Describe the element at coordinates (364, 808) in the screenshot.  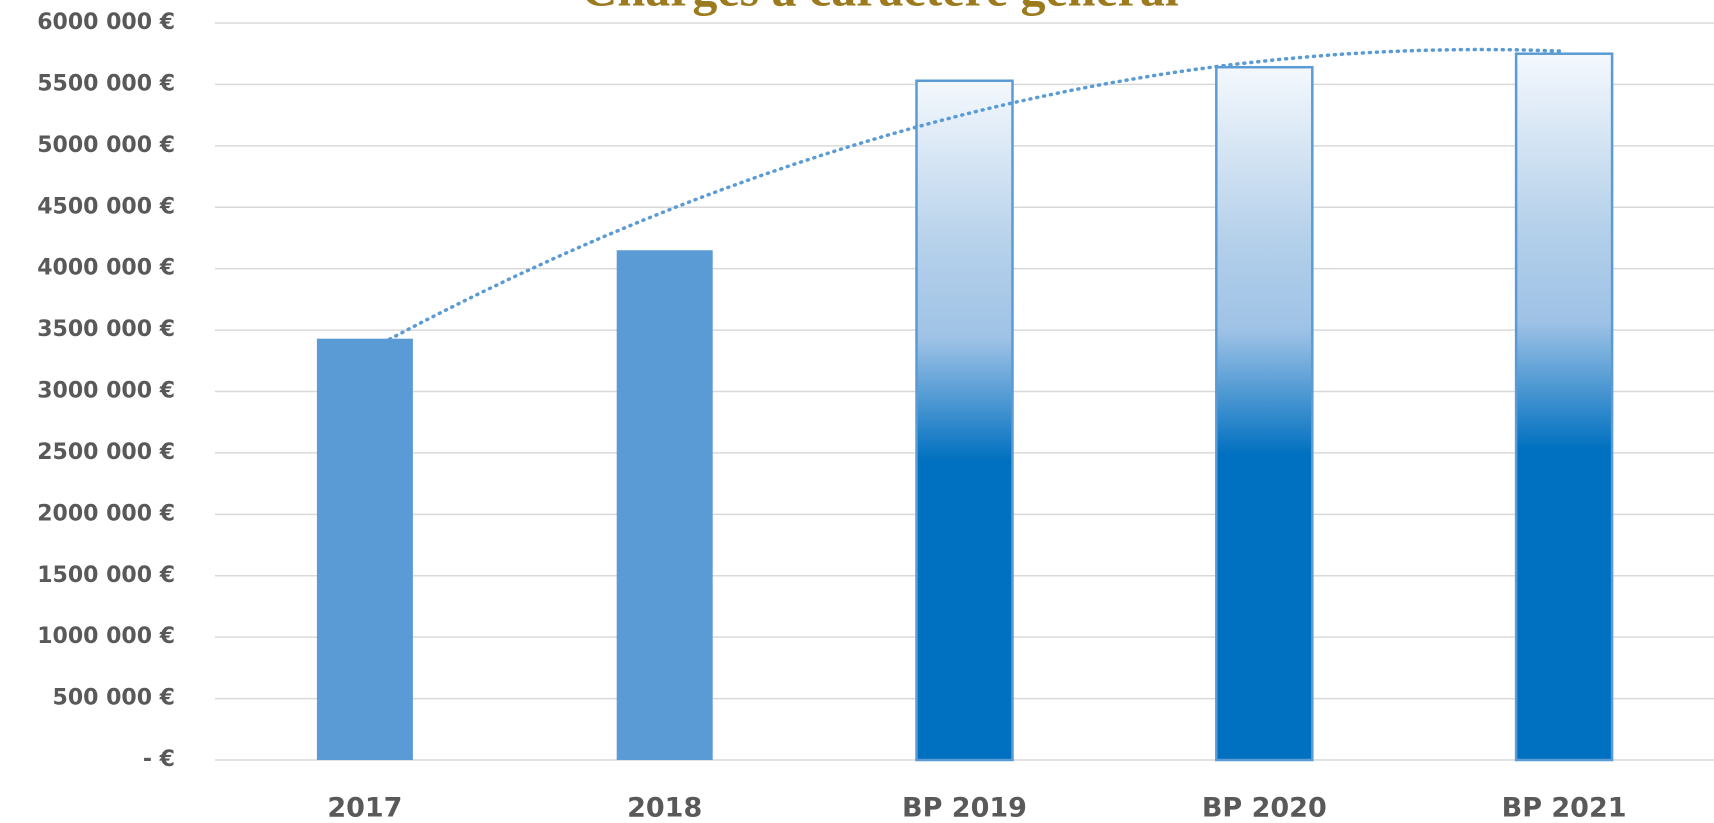
I see `x-tick-label: 2017` at that location.